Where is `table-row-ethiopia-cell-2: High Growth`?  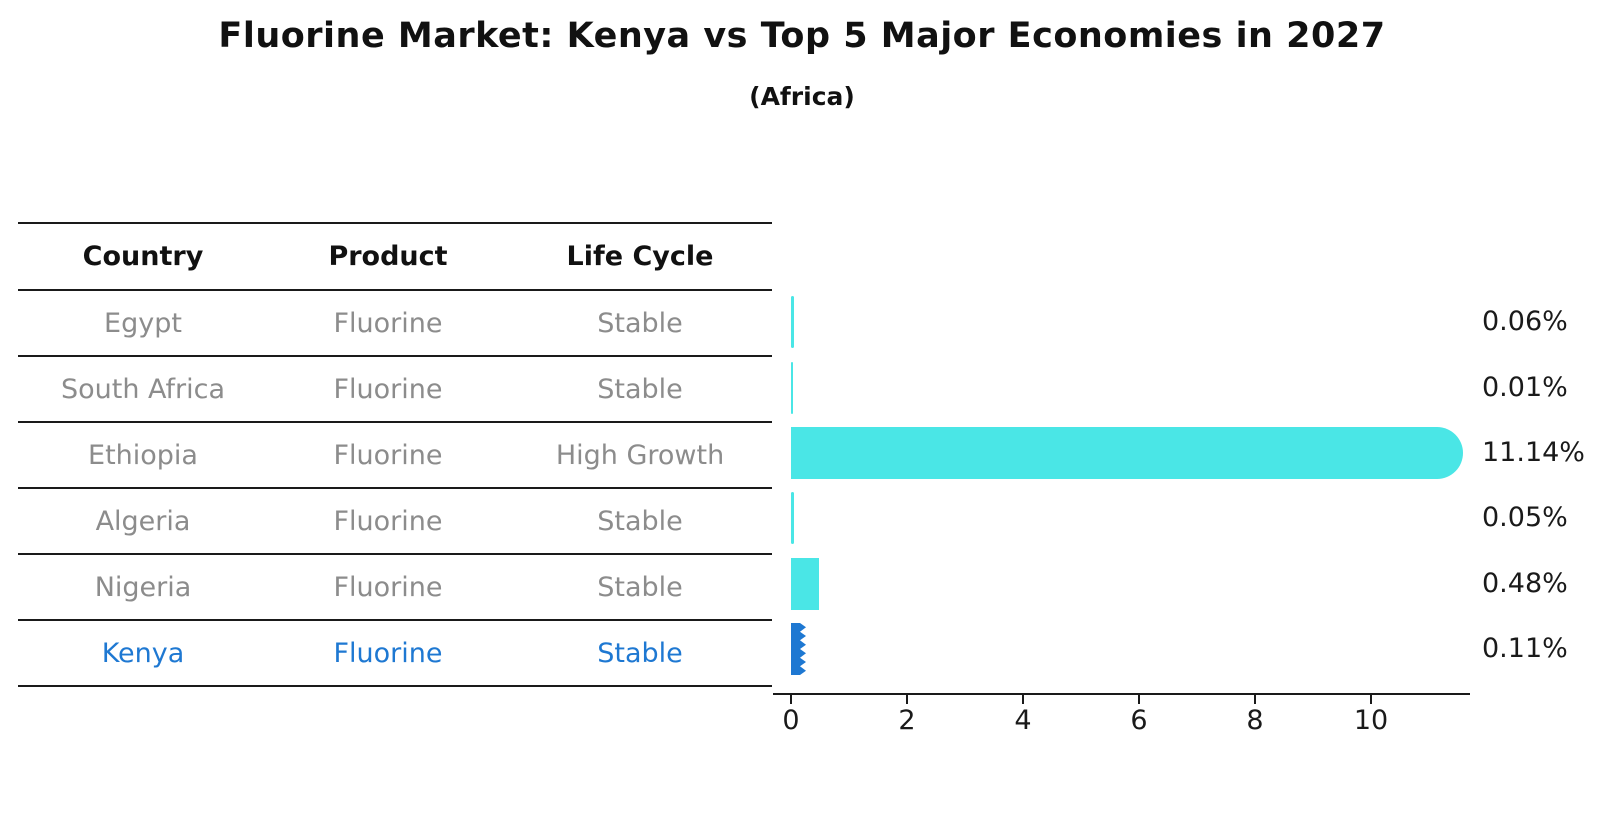
table-row-ethiopia-cell-2: High Growth is located at coordinates (640, 455).